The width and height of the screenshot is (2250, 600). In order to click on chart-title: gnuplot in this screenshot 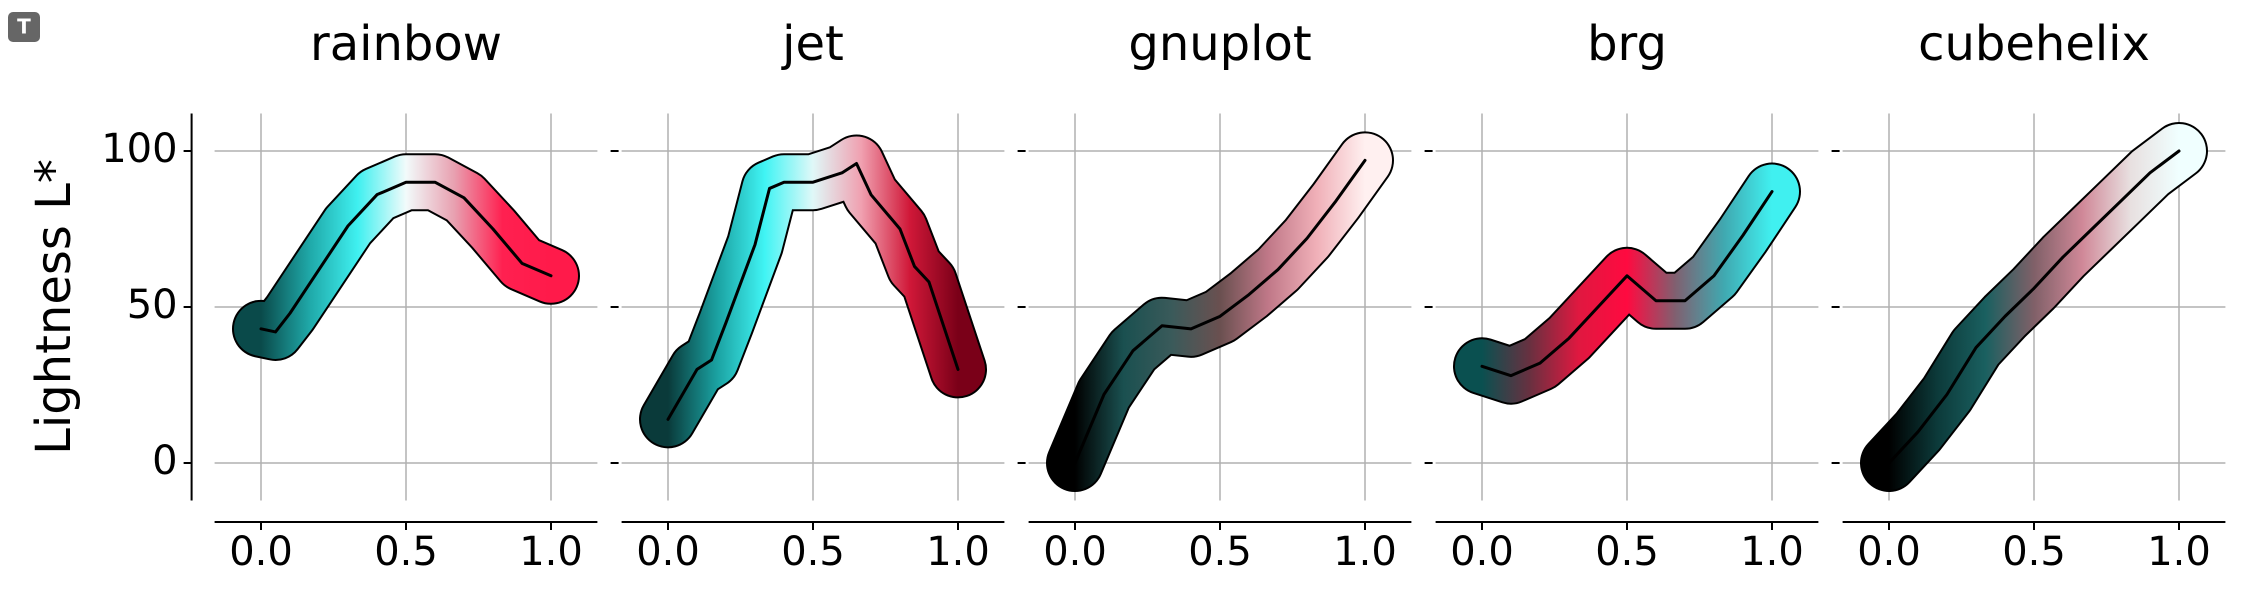, I will do `click(1219, 44)`.